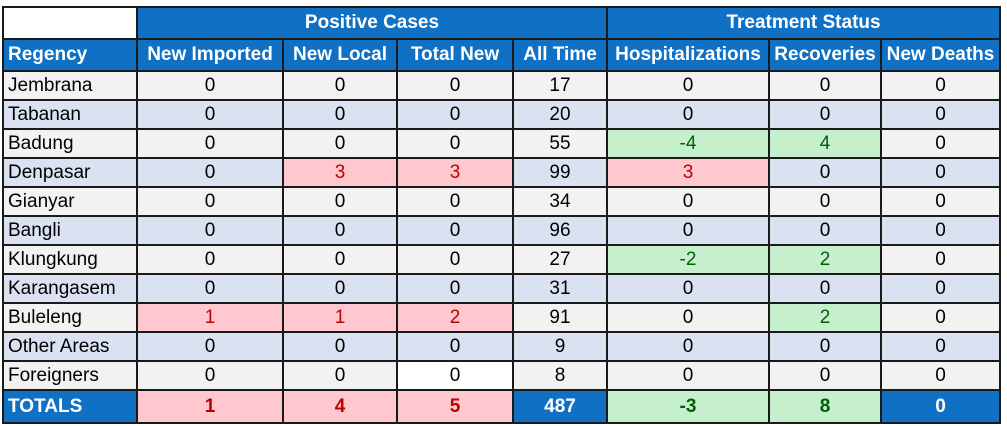 This screenshot has height=426, width=1007. What do you see at coordinates (825, 406) in the screenshot?
I see `total-recoveries-cell: 8` at bounding box center [825, 406].